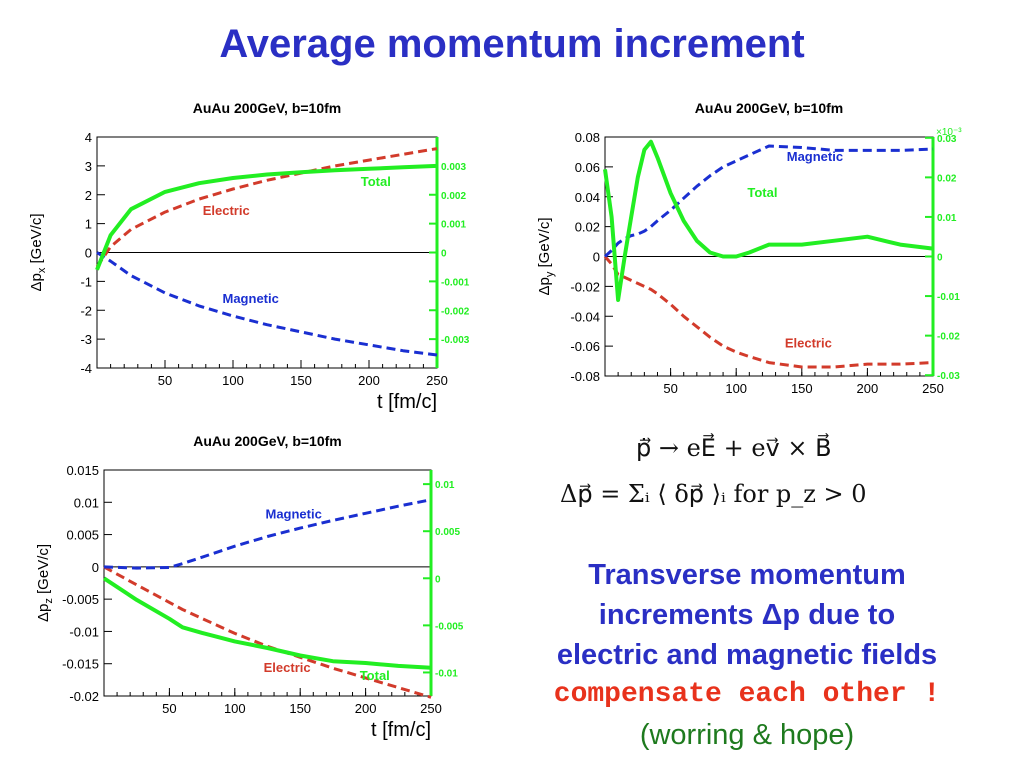 This screenshot has height=768, width=1024. What do you see at coordinates (86, 310) in the screenshot?
I see `y-tick-label: -2` at bounding box center [86, 310].